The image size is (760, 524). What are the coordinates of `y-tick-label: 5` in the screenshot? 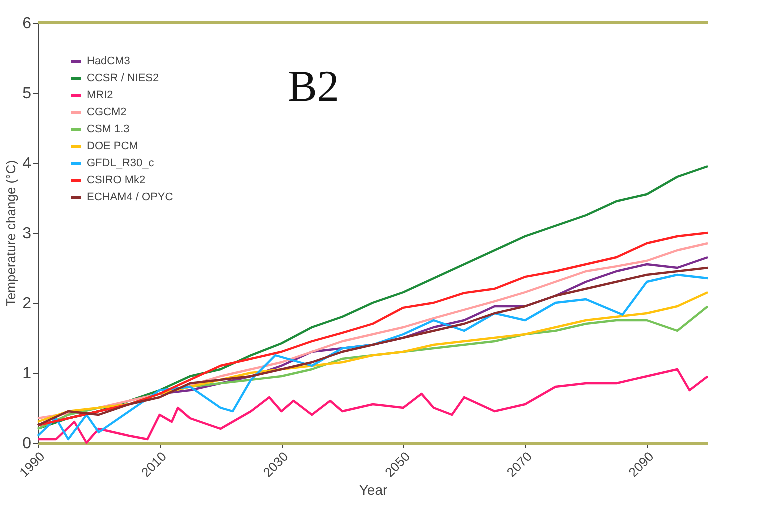 It's located at (27, 94).